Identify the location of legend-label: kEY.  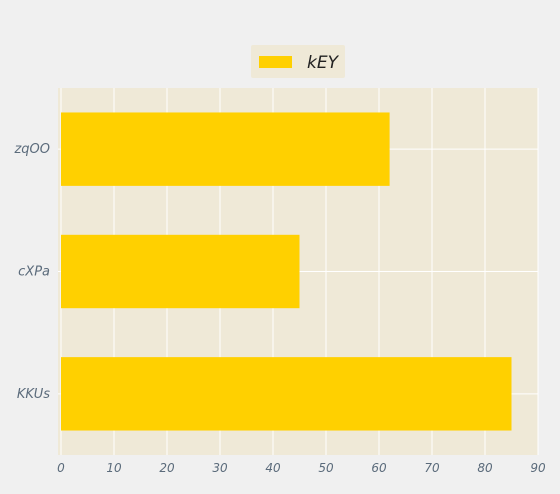
(323, 63).